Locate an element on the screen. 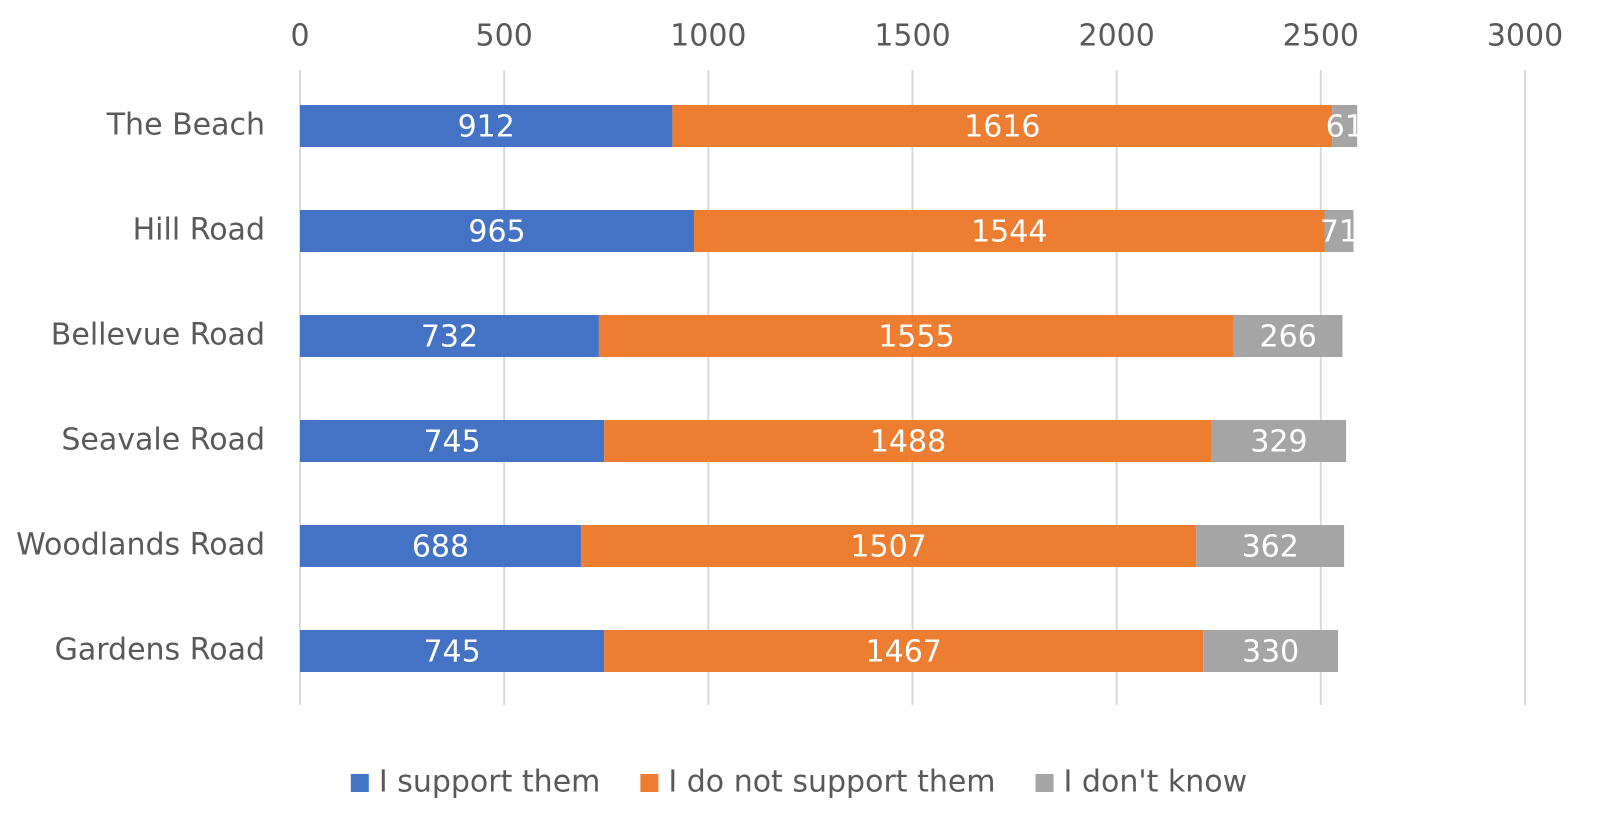 This screenshot has width=1598, height=817. data-label: 266 is located at coordinates (1288, 337).